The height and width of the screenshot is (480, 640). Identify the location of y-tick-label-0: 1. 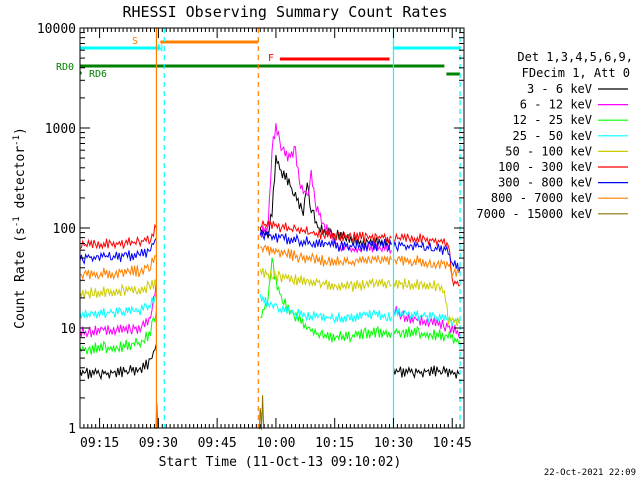
(72, 429).